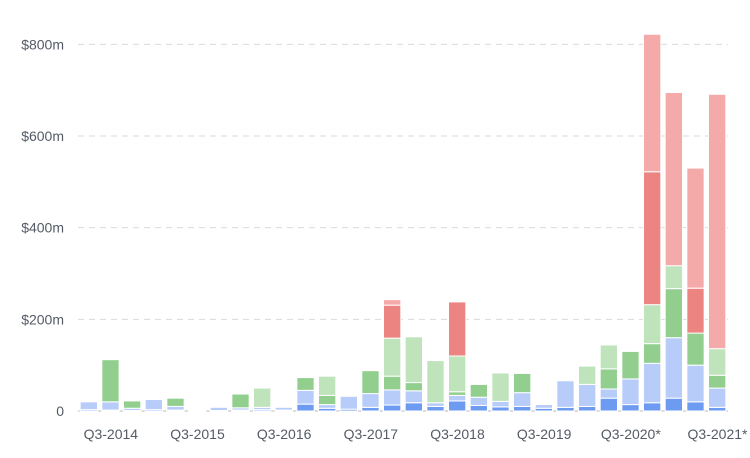 Image resolution: width=750 pixels, height=458 pixels. I want to click on bar-stack-Q2-2016, so click(240, 402).